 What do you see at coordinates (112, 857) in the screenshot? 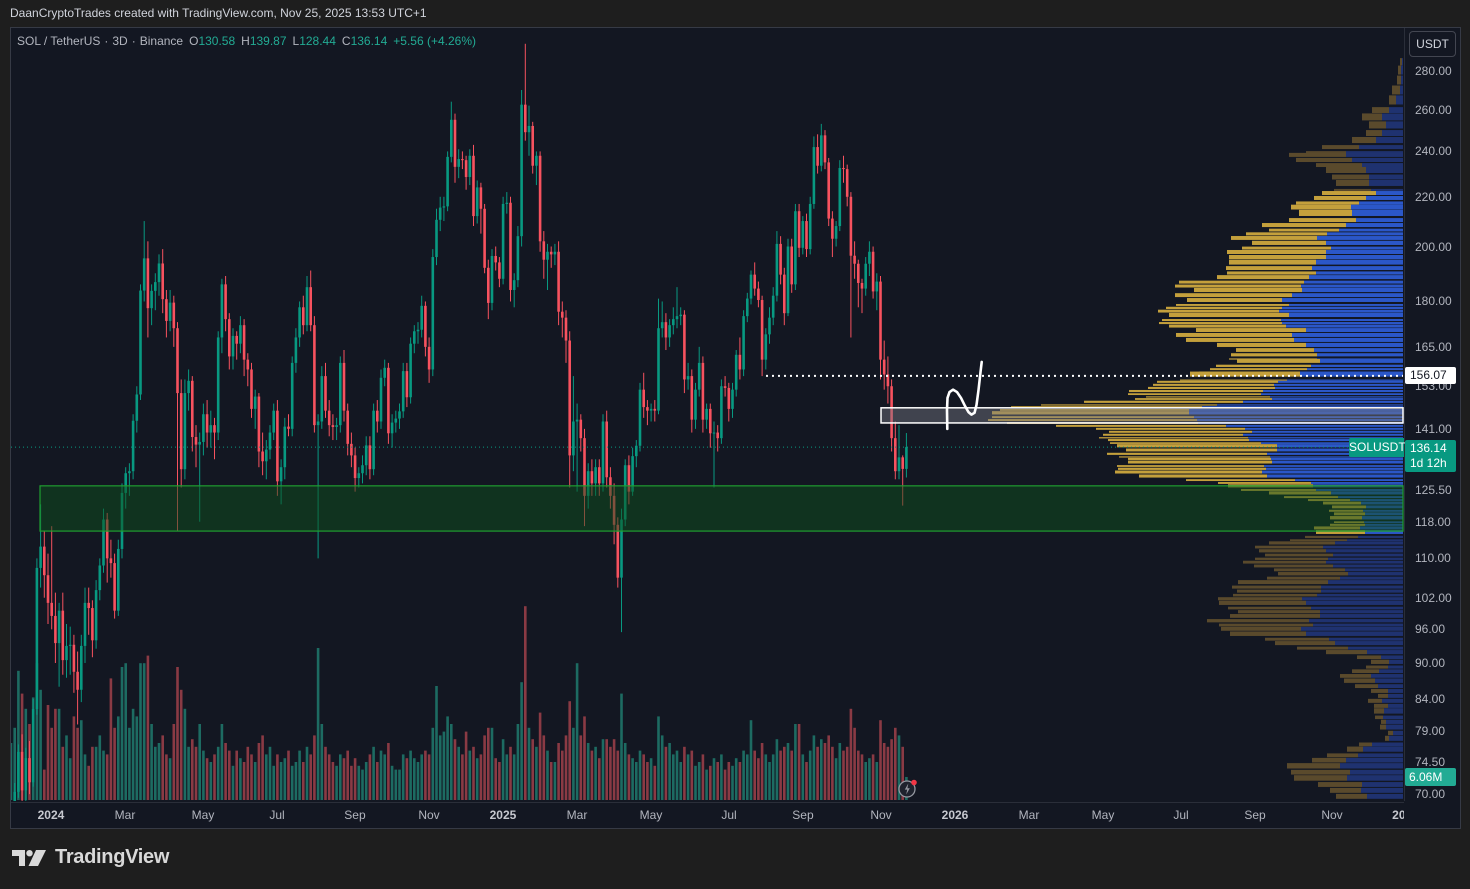
I see `tradingview-logo-text: TradingView` at bounding box center [112, 857].